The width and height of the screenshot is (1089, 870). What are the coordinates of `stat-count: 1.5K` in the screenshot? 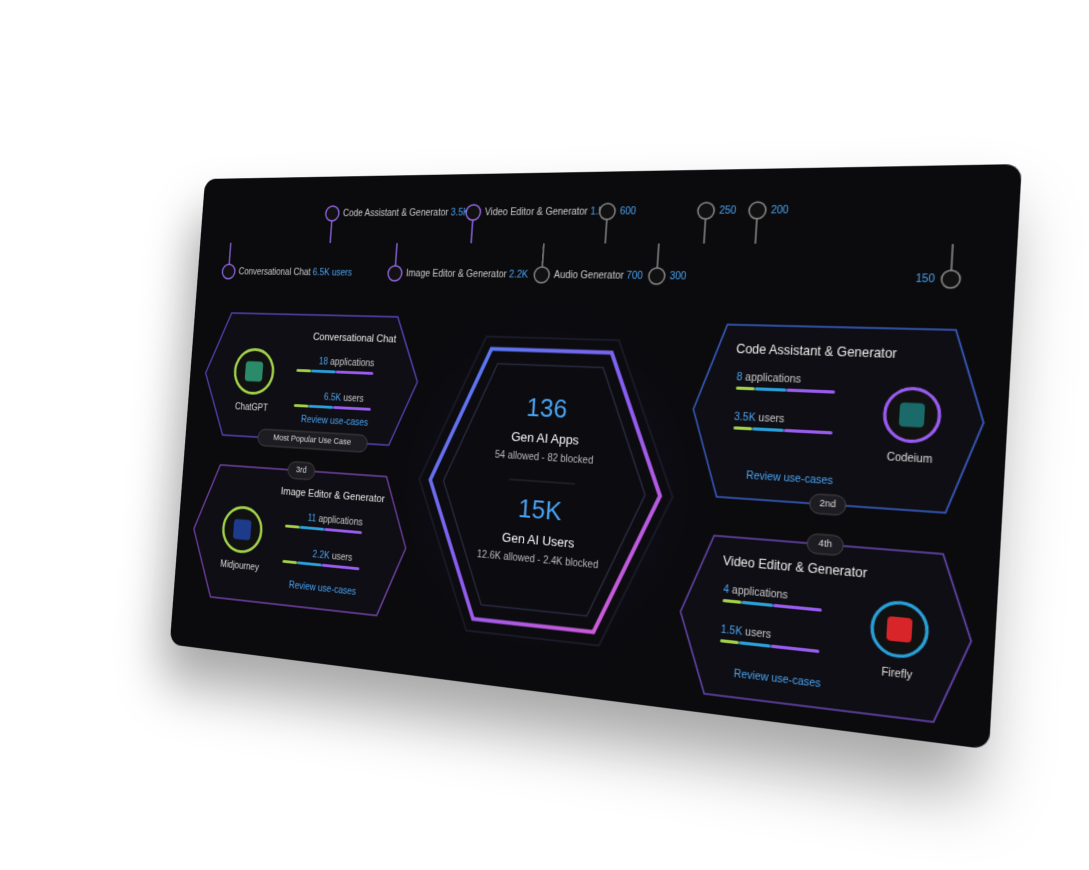 It's located at (731, 631).